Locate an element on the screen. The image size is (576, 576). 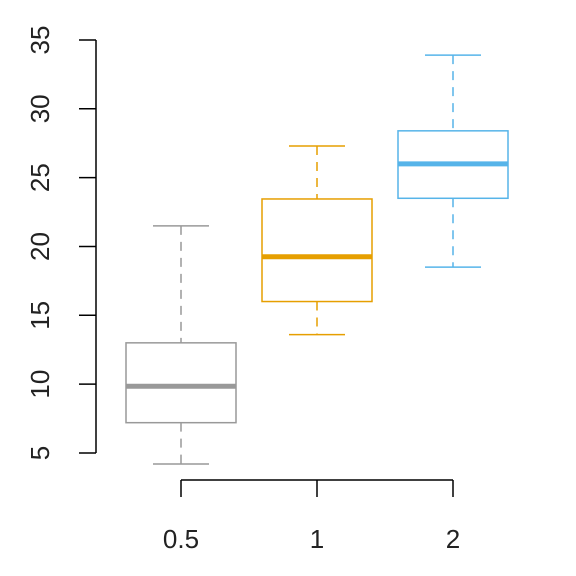
y-tick-label: 35 is located at coordinates (40, 40).